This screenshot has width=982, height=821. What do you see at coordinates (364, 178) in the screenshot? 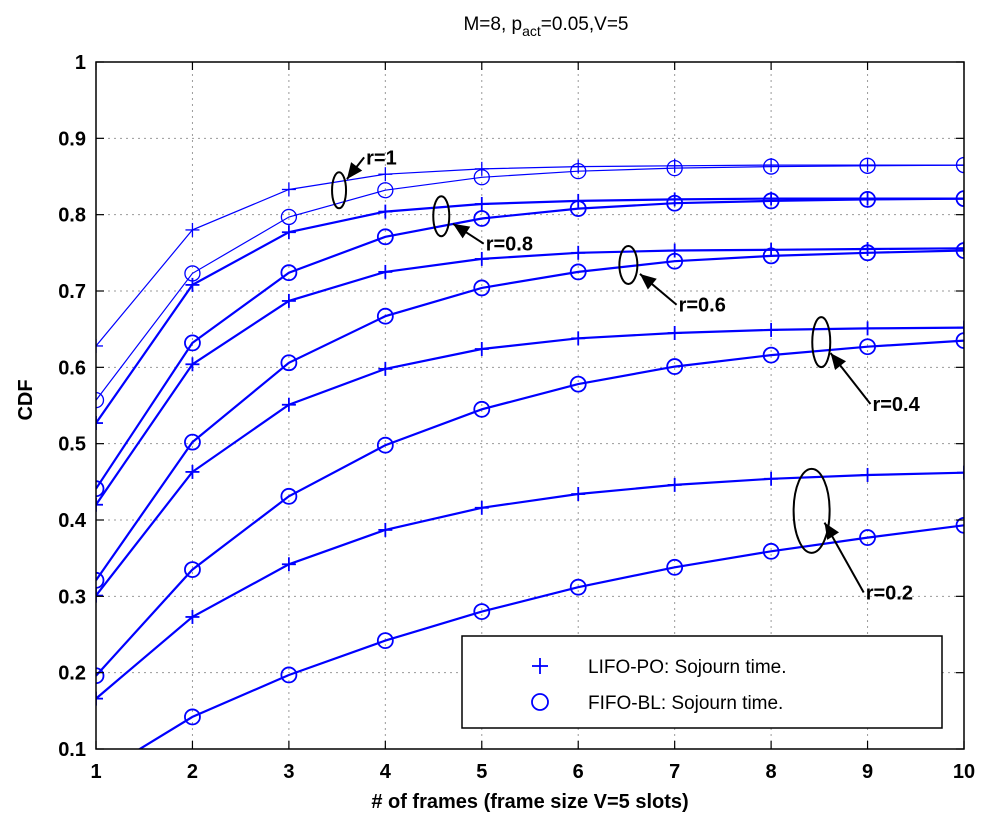
I see `annotation-r1: r=1` at bounding box center [364, 178].